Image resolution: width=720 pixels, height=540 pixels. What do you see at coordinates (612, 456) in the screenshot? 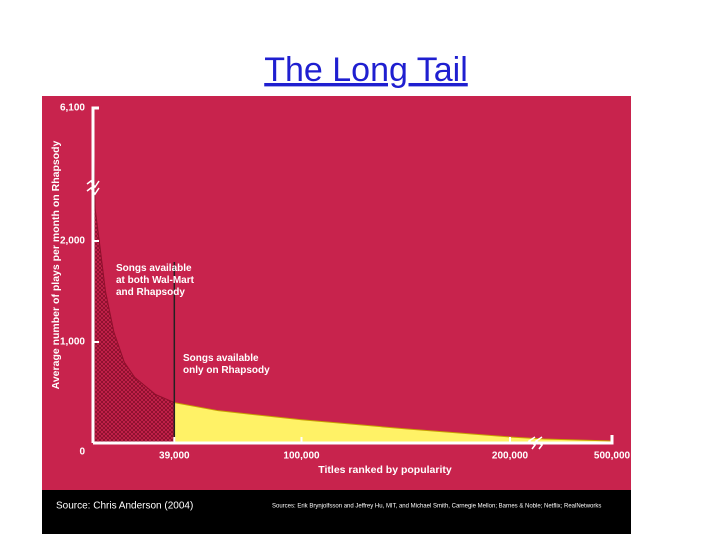
I see `x-tick-label: 500,000` at bounding box center [612, 456].